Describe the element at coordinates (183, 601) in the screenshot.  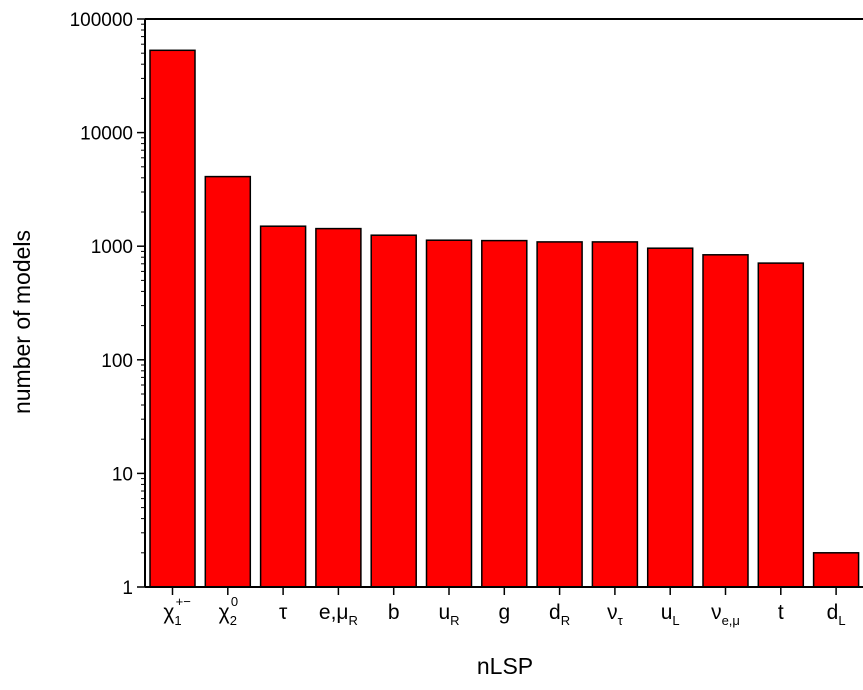
I see `x-tick-superscript: +−` at that location.